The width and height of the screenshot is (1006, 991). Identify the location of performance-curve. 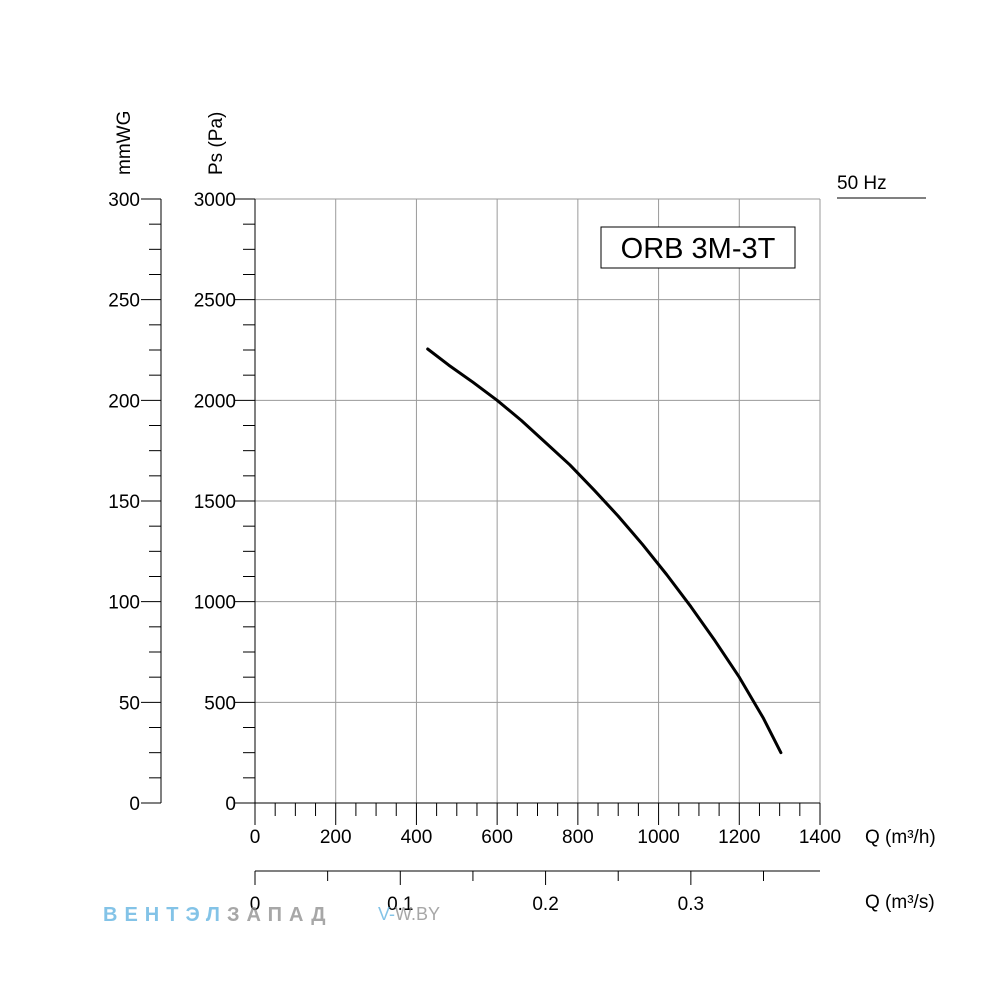
(604, 551).